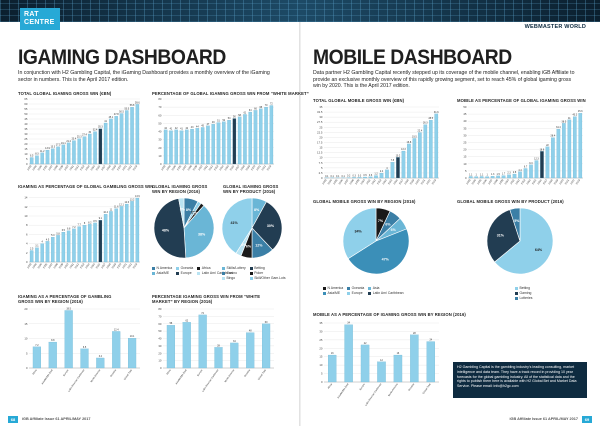 The image size is (600, 426). Describe the element at coordinates (346, 181) in the screenshot. I see `x-tick-label: 2007` at that location.